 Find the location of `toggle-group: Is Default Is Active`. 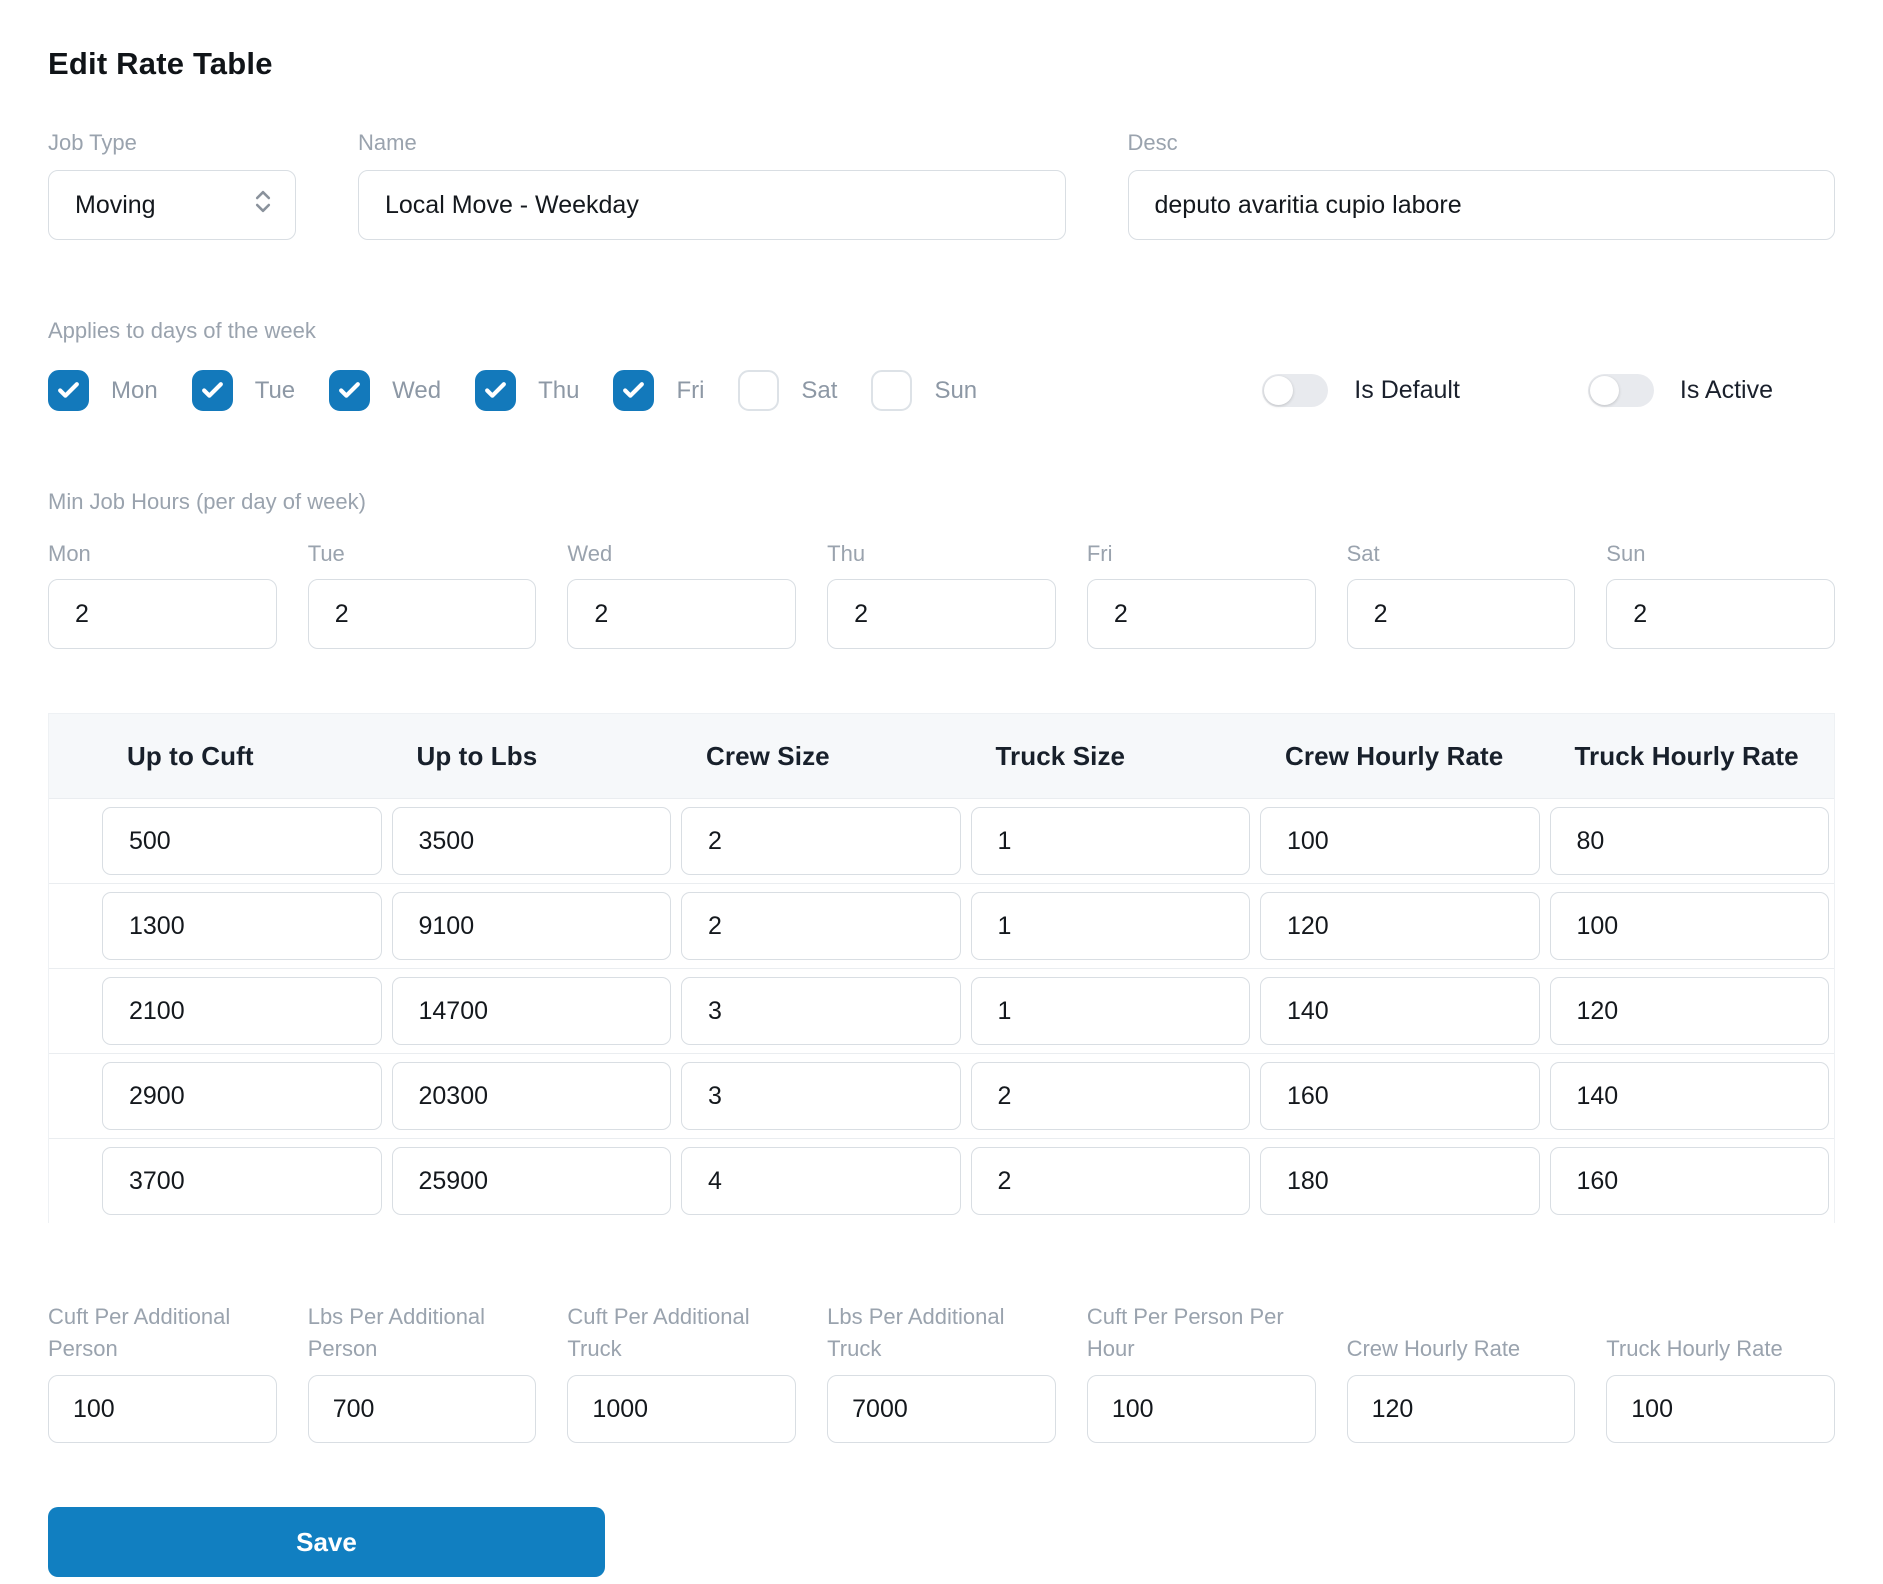

toggle-group: Is Default Is Active is located at coordinates (1517, 390).